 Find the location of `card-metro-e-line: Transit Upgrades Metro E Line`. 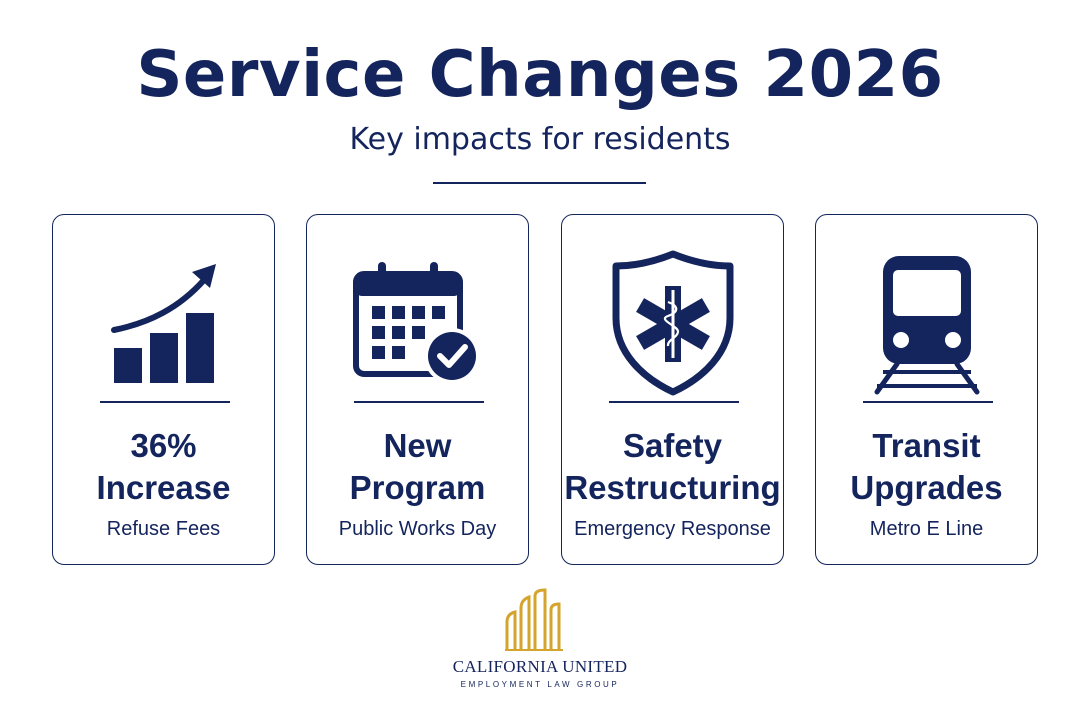

card-metro-e-line: Transit Upgrades Metro E Line is located at coordinates (926, 389).